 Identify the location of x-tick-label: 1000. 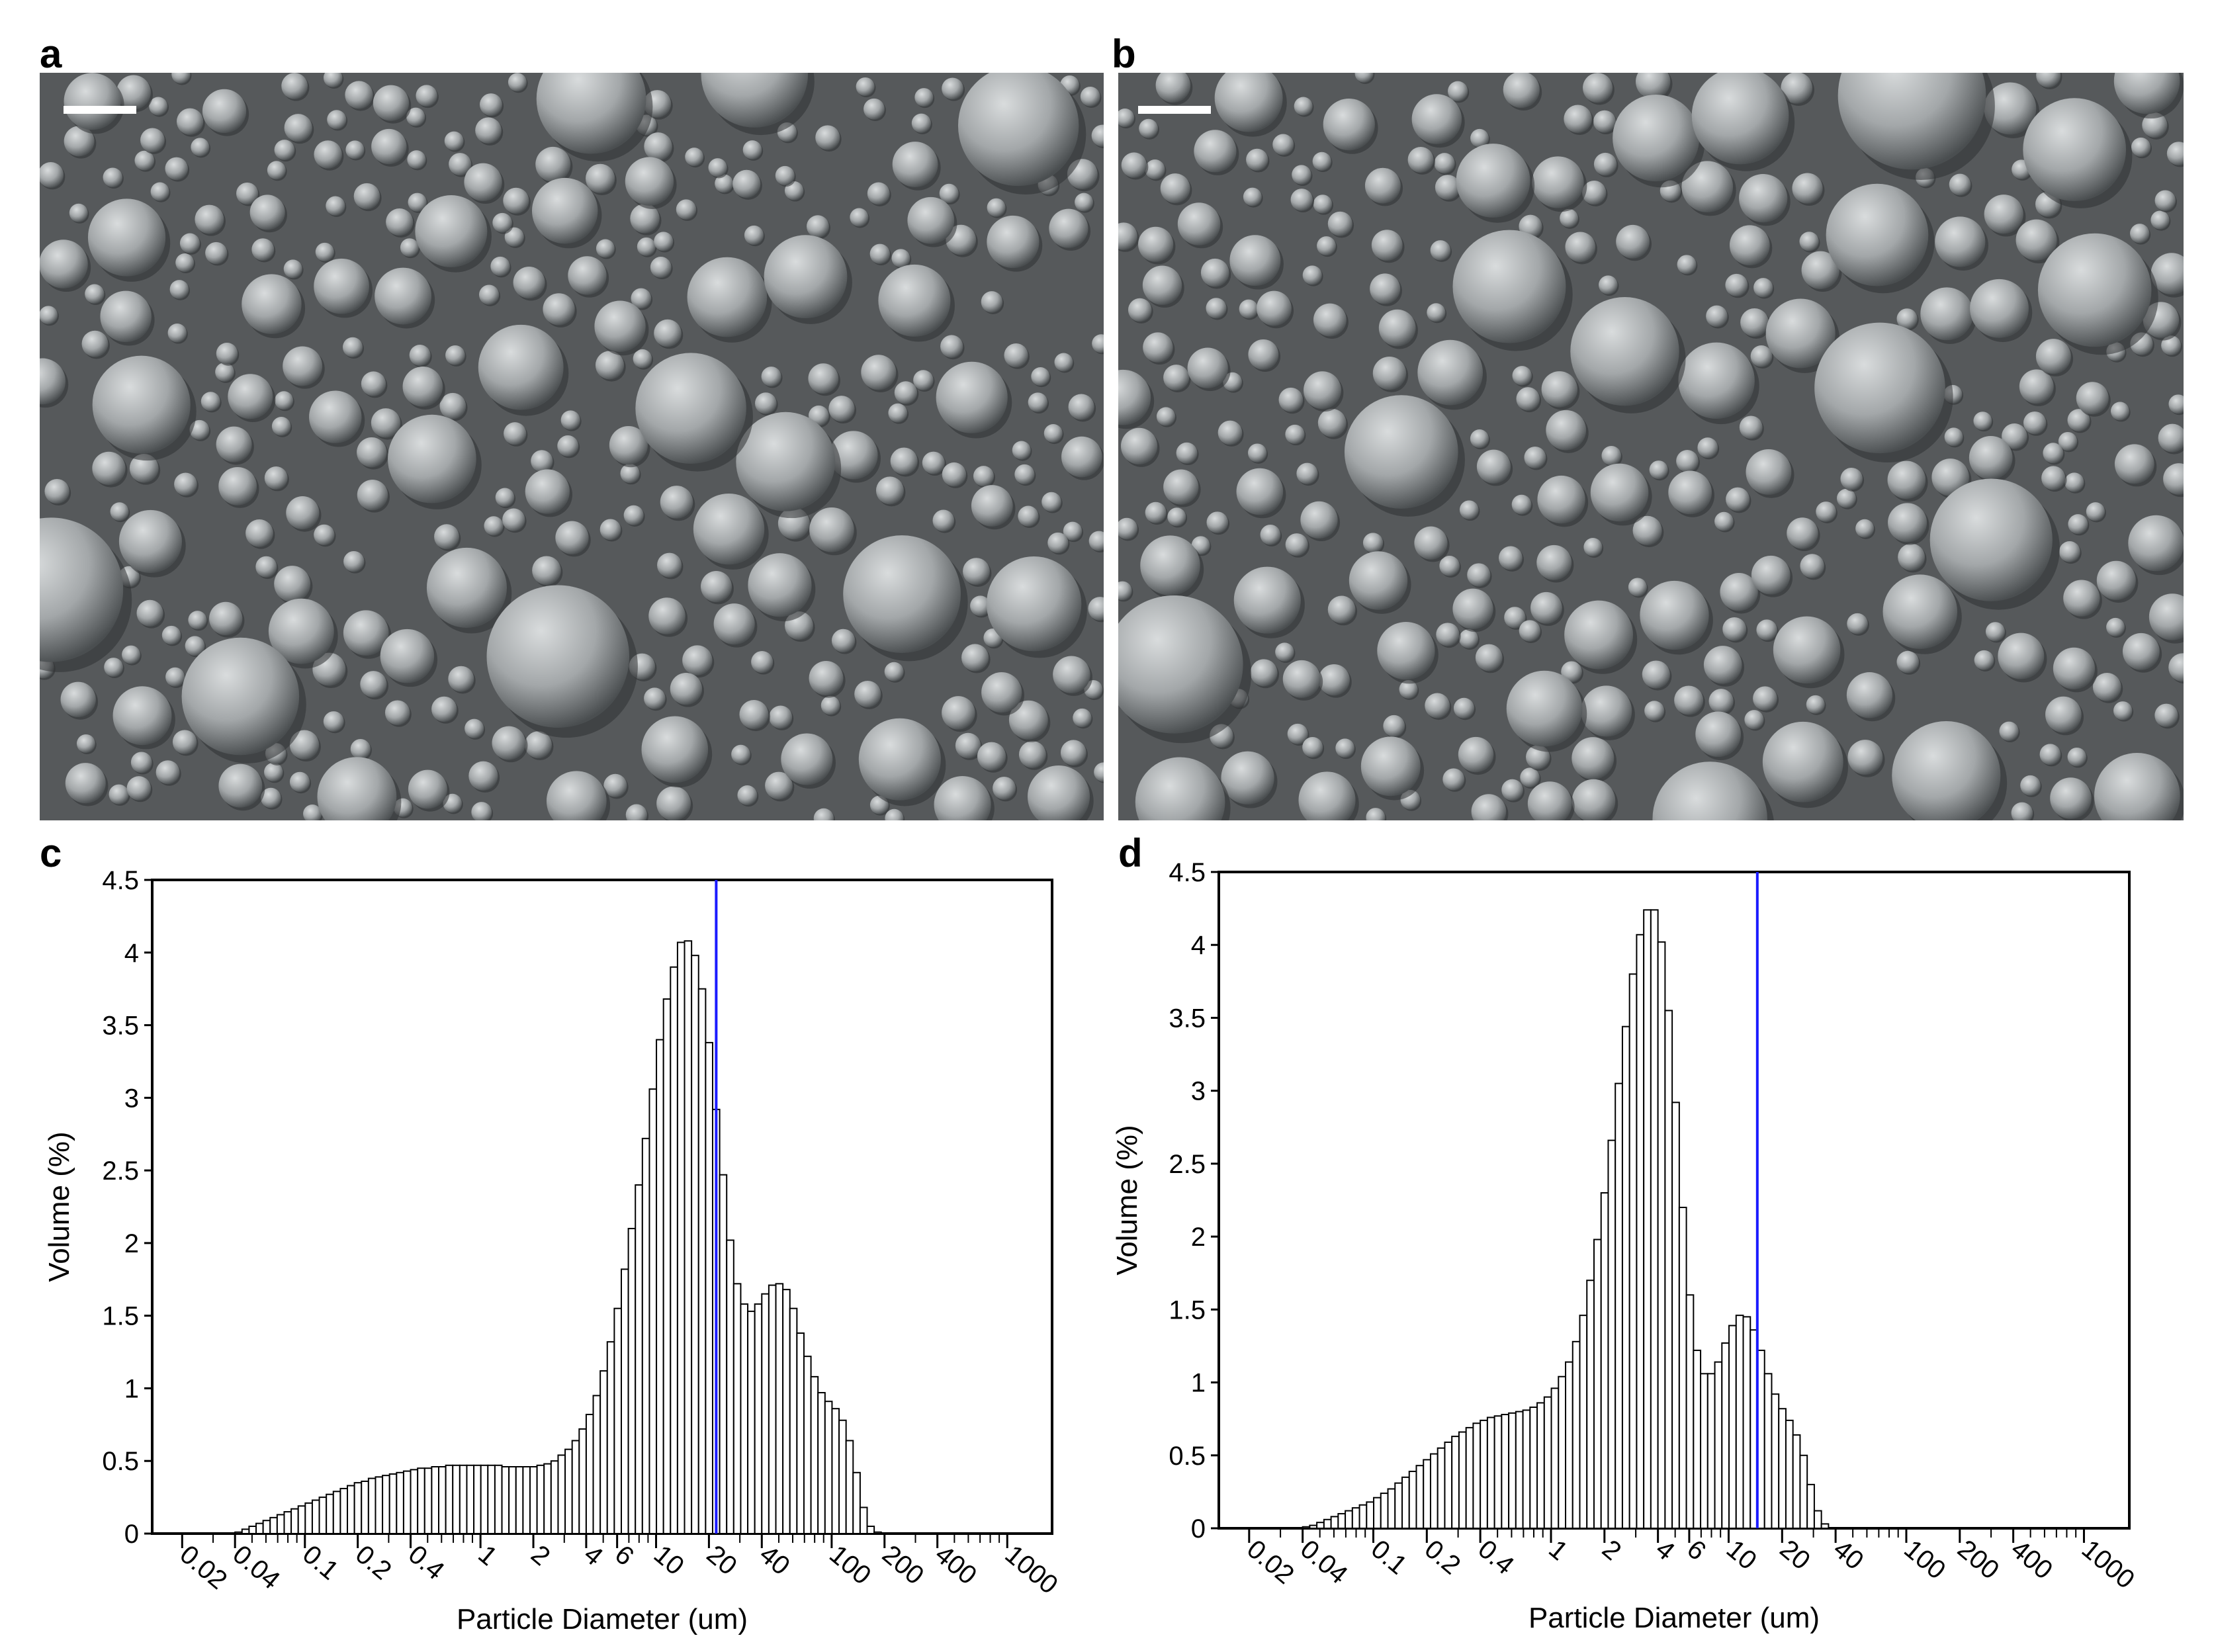
(1031, 1570).